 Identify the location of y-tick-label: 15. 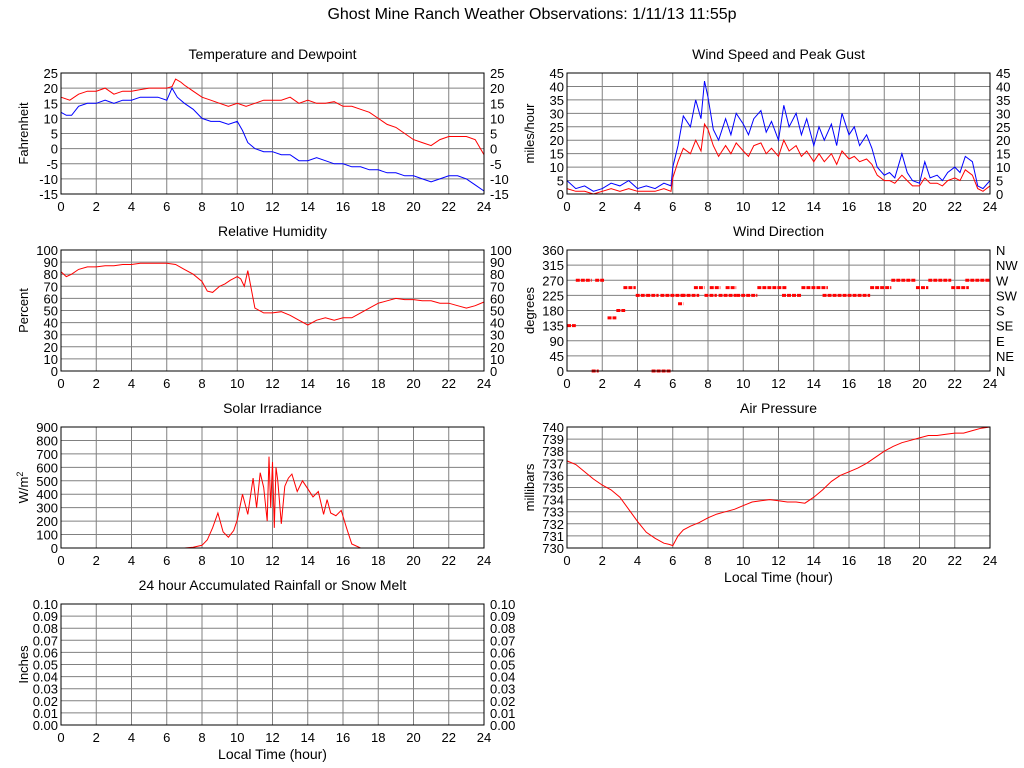
(557, 154).